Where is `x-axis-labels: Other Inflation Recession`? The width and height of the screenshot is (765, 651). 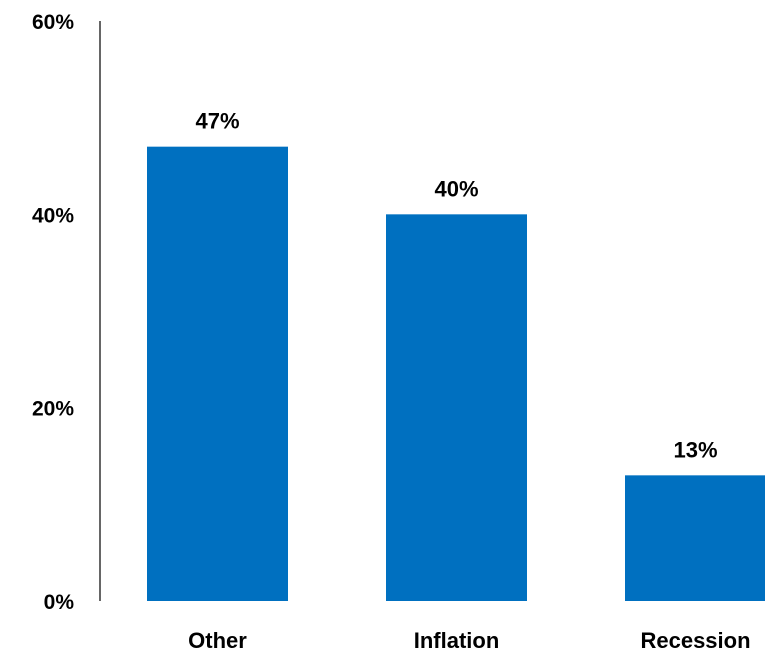
x-axis-labels: Other Inflation Recession is located at coordinates (469, 639).